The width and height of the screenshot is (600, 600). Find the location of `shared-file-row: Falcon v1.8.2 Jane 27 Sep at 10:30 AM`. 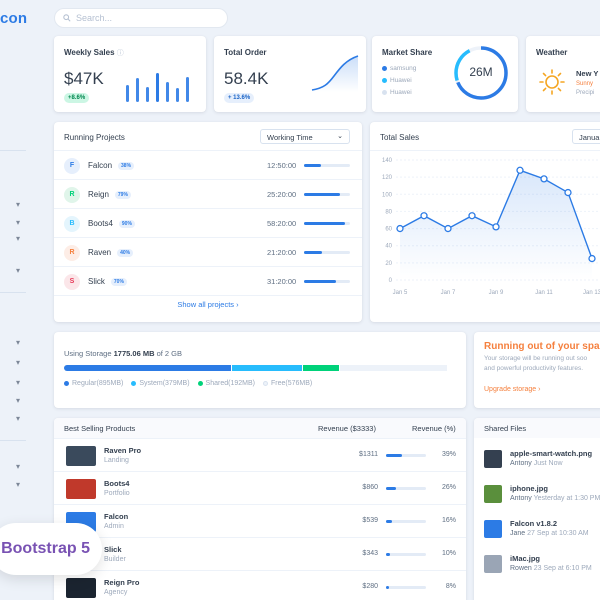

shared-file-row: Falcon v1.8.2 Jane 27 Sep at 10:30 AM is located at coordinates (537, 533).